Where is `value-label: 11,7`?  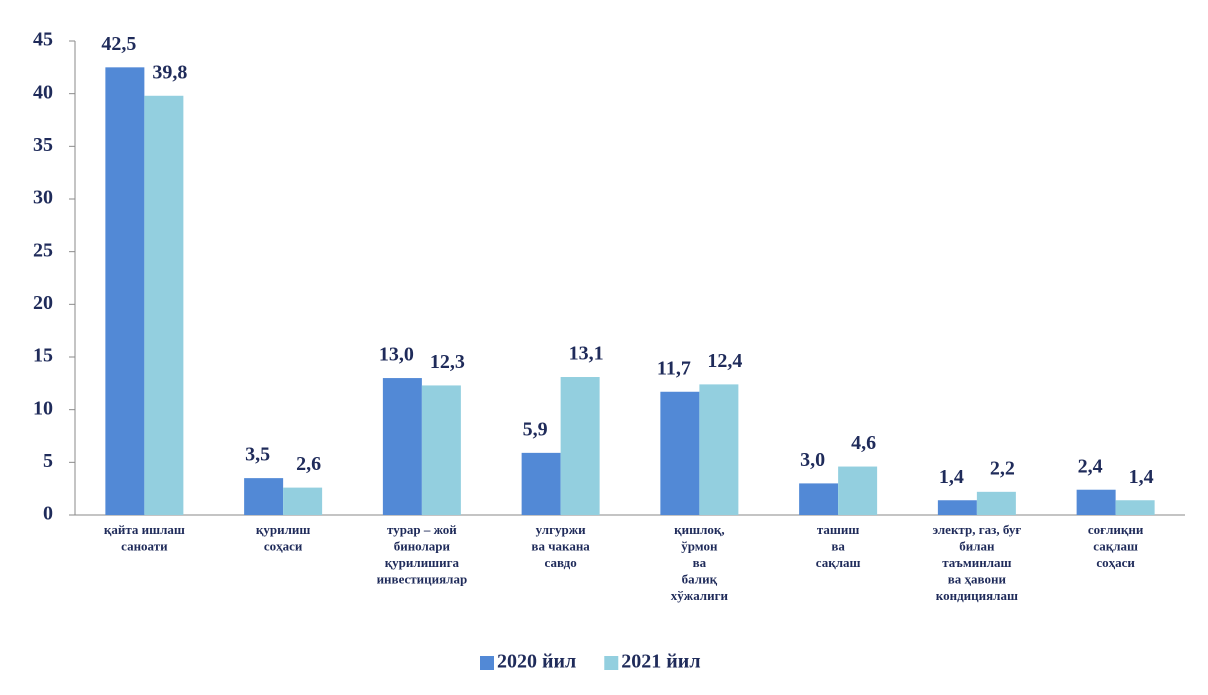 value-label: 11,7 is located at coordinates (674, 368).